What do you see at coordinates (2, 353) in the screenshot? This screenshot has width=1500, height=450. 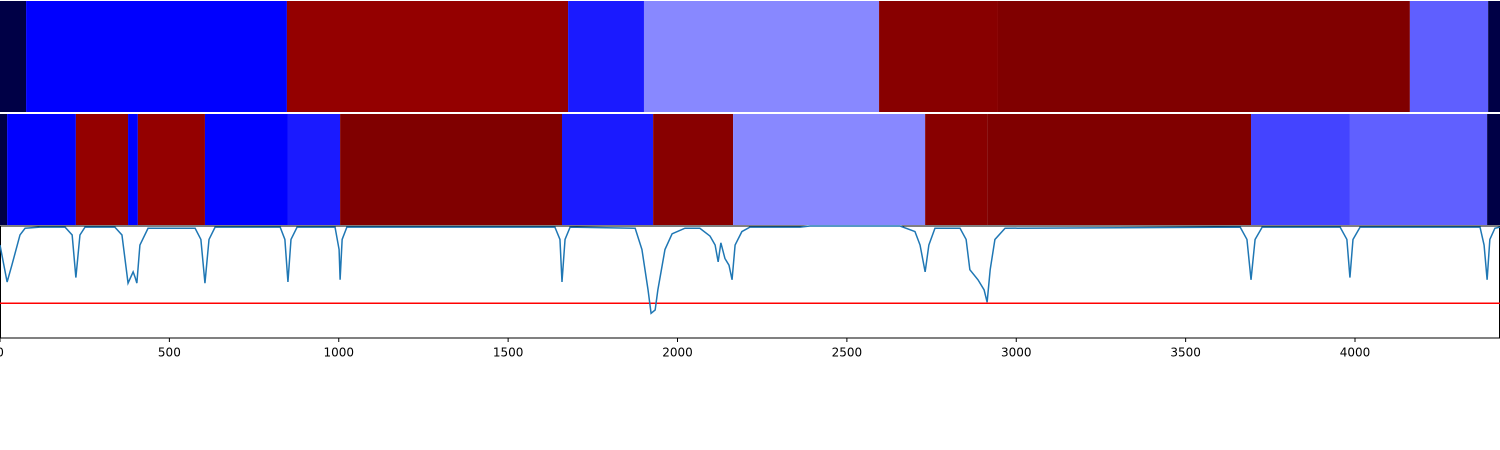 I see `x-tick-label: 0` at bounding box center [2, 353].